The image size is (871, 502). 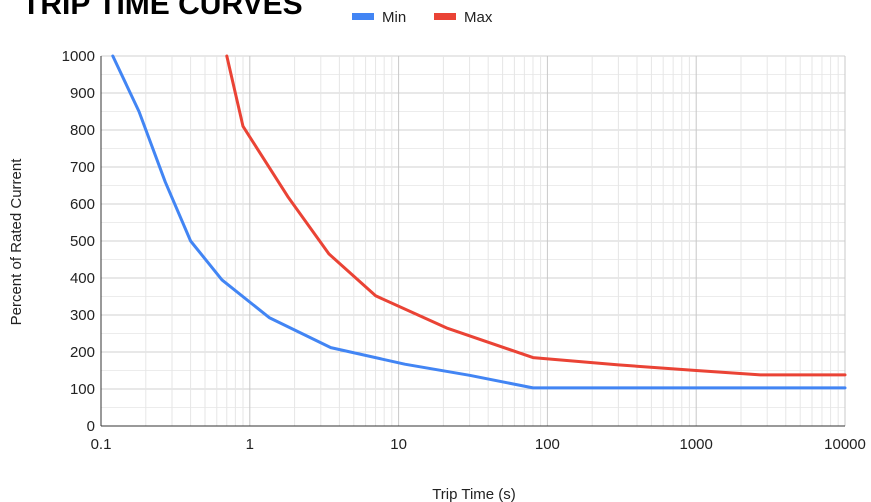 What do you see at coordinates (478, 17) in the screenshot?
I see `legend-label-max: Max` at bounding box center [478, 17].